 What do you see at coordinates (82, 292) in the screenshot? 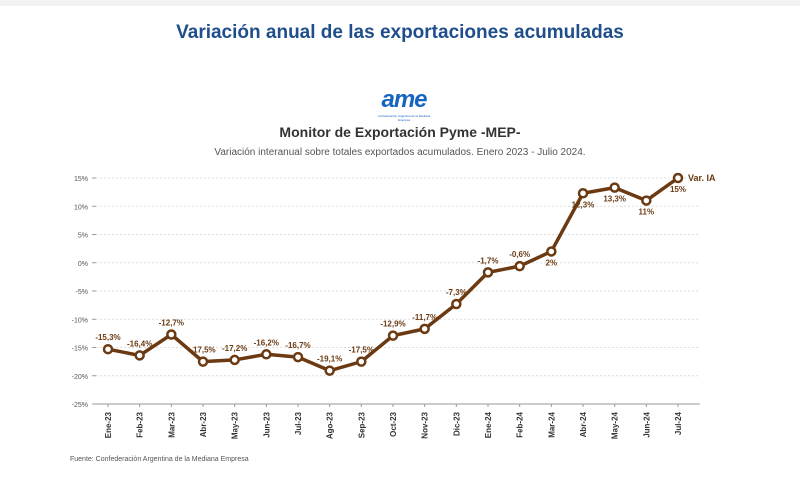
I see `y-tick-label: -5%` at bounding box center [82, 292].